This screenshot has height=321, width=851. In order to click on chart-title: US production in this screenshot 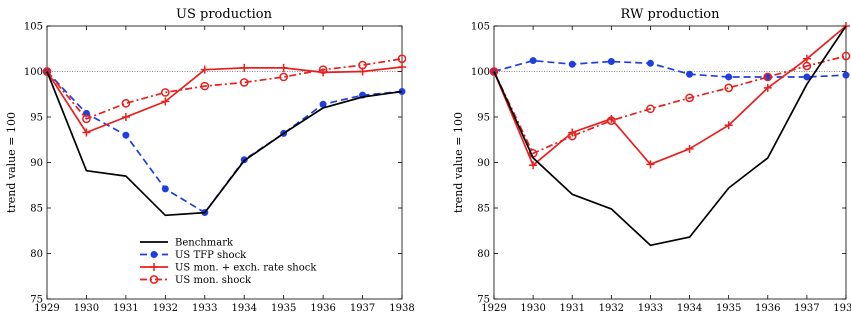, I will do `click(224, 14)`.